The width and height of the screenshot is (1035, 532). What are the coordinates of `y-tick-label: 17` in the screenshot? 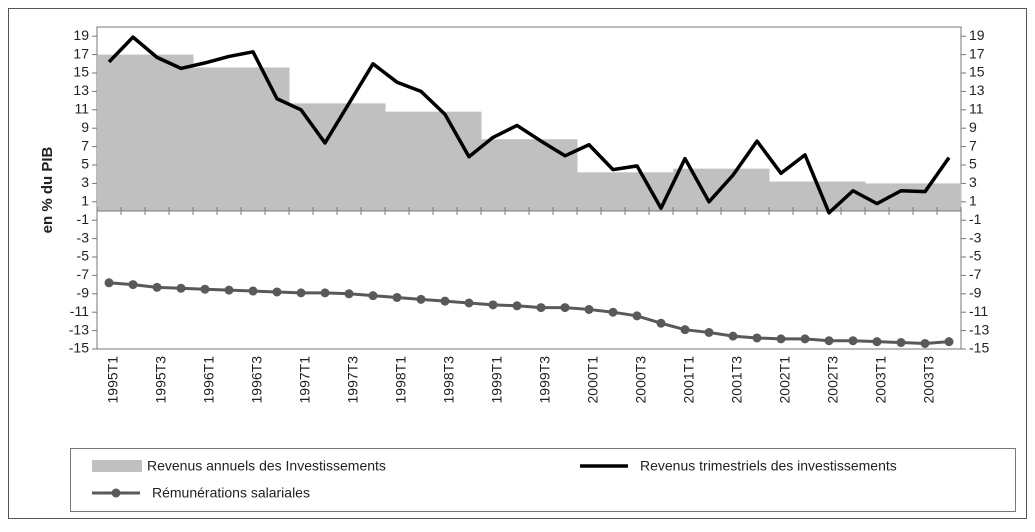 It's located at (81, 53).